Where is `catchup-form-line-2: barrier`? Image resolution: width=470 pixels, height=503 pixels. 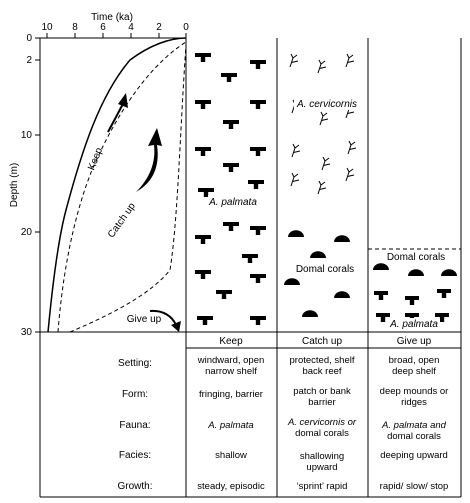
catchup-form-line-2: barrier is located at coordinates (321, 402).